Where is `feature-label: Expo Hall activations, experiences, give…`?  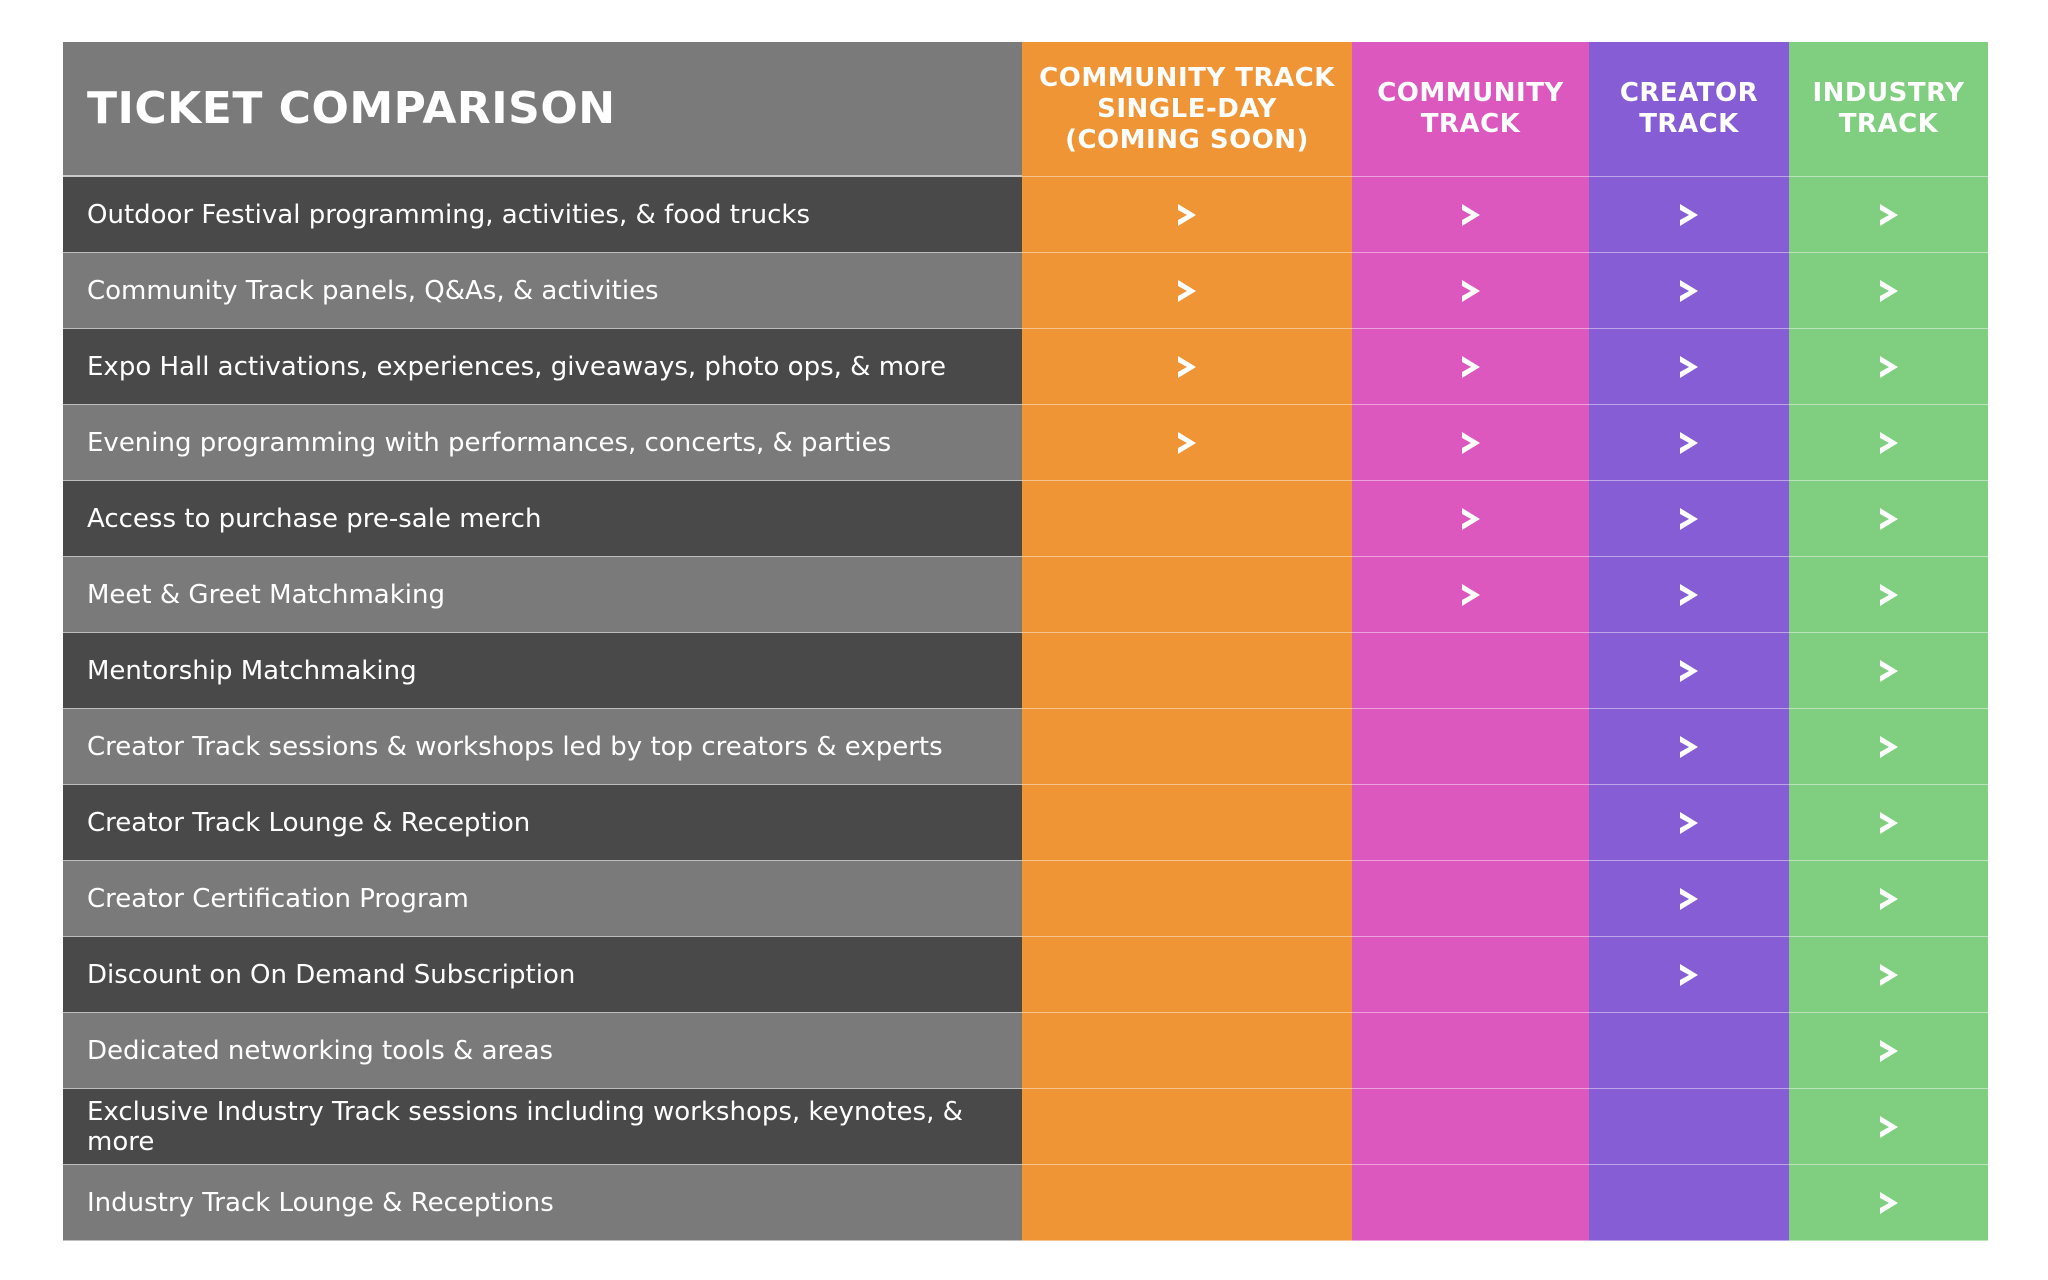 feature-label: Expo Hall activations, experiences, give… is located at coordinates (542, 367).